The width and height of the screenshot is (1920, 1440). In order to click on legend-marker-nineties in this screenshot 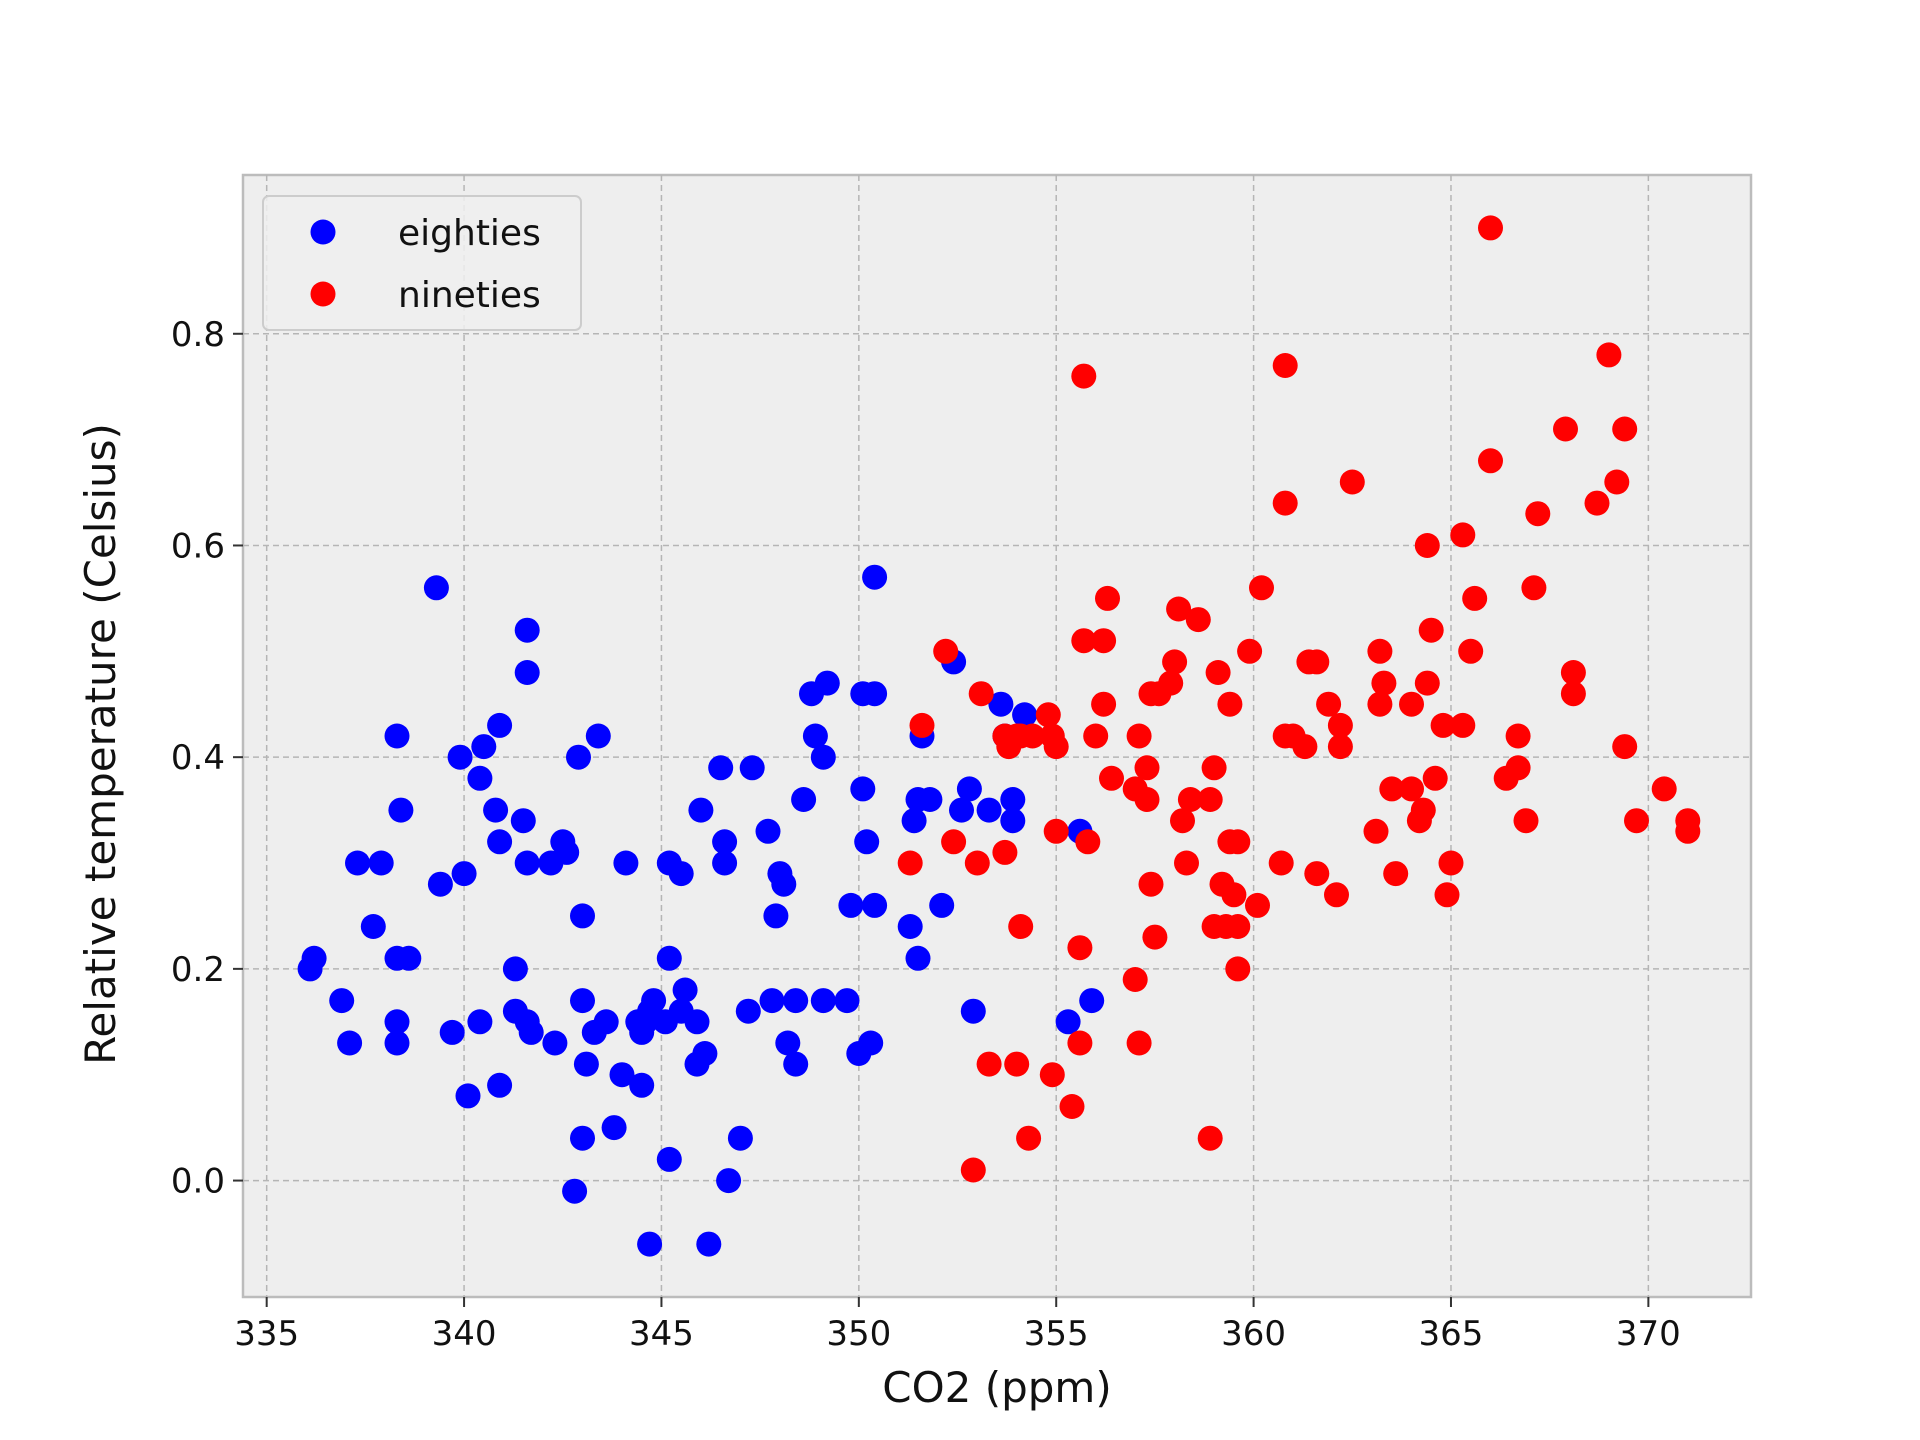, I will do `click(323, 294)`.